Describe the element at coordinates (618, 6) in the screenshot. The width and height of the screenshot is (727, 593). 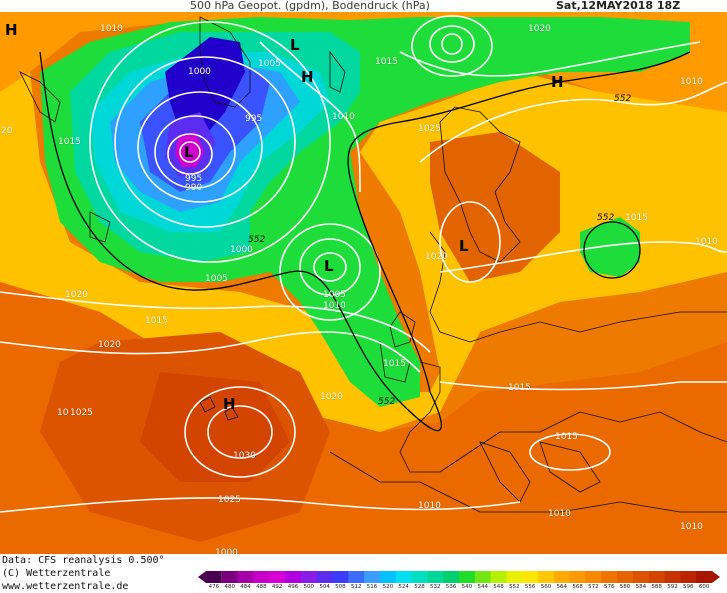
I see `map-datetime: Sat,12MAY2018 18Z` at that location.